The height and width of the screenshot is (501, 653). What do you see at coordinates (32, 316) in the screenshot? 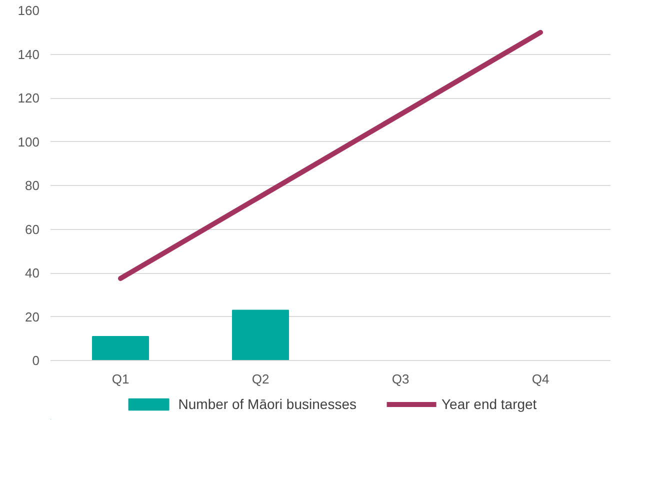
I see `y-tick-label: 20` at bounding box center [32, 316].